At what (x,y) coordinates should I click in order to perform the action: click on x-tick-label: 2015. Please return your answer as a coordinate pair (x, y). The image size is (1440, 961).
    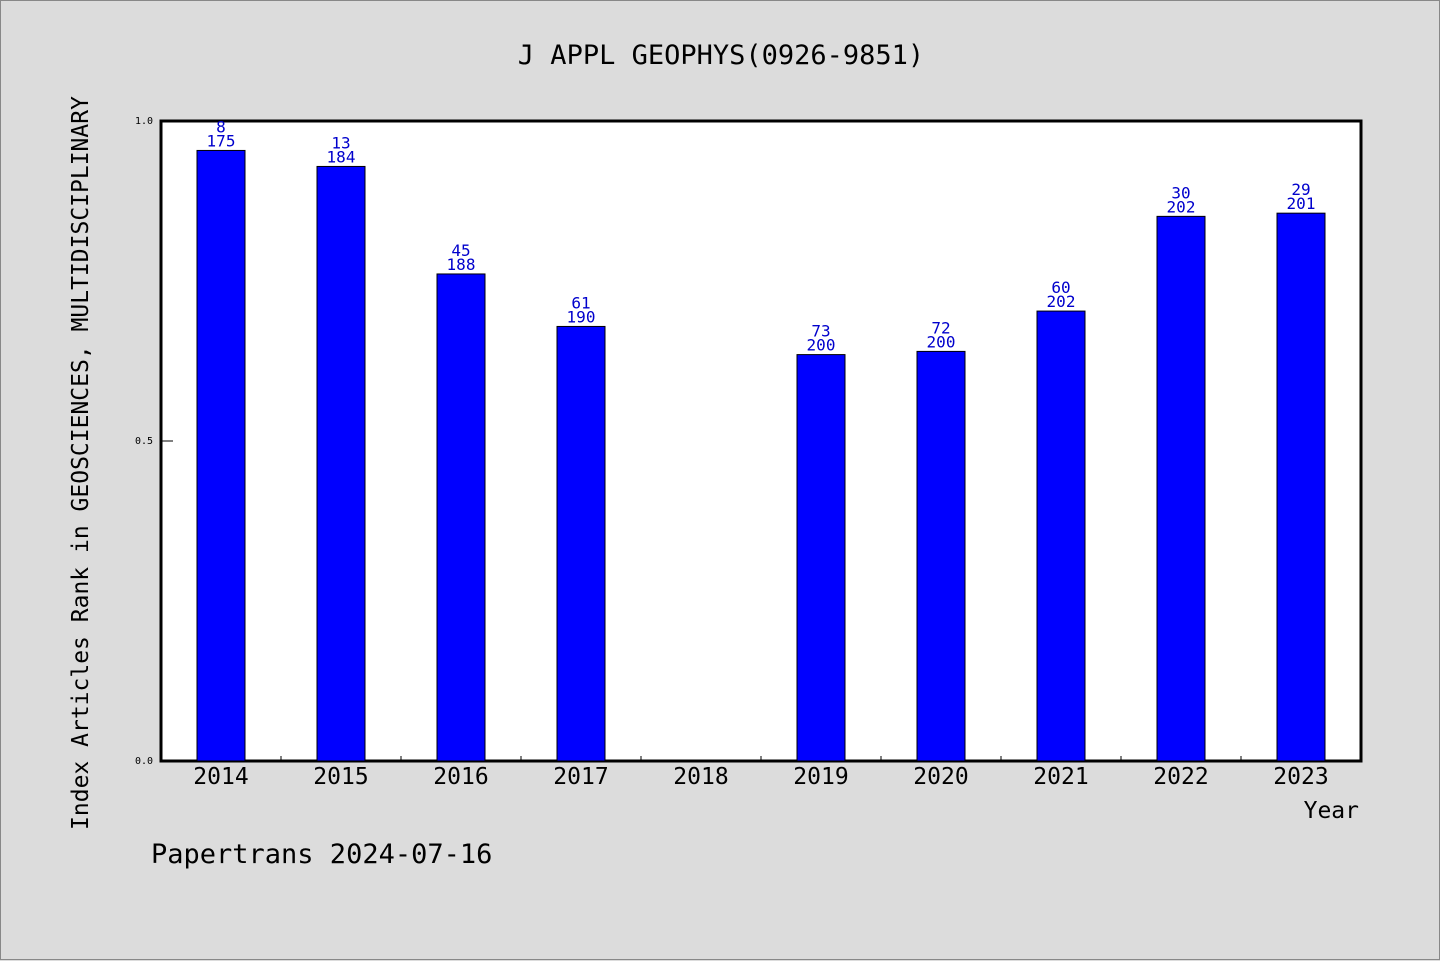
    Looking at the image, I should click on (340, 777).